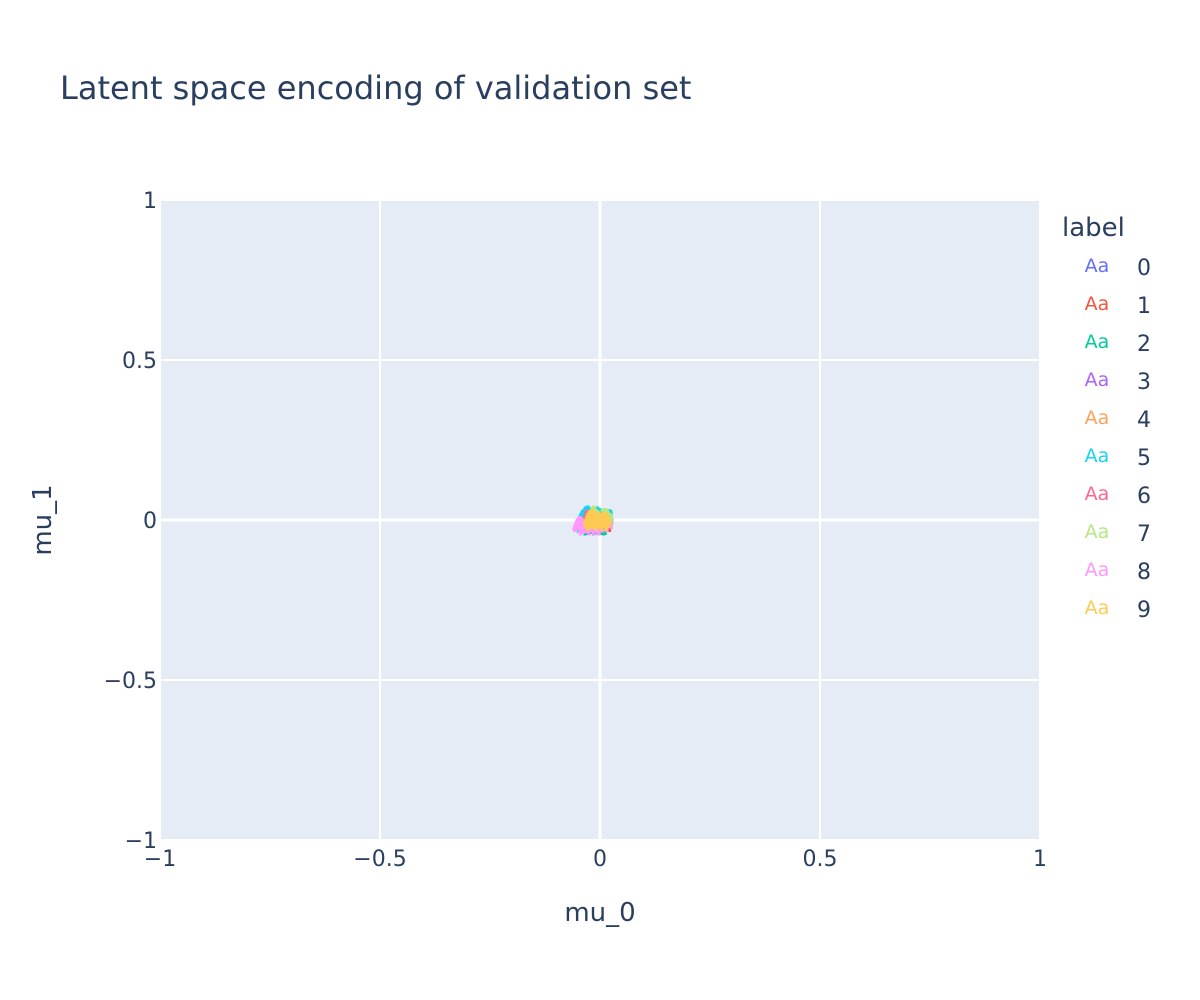  Describe the element at coordinates (1144, 610) in the screenshot. I see `legend-label: 9` at that location.